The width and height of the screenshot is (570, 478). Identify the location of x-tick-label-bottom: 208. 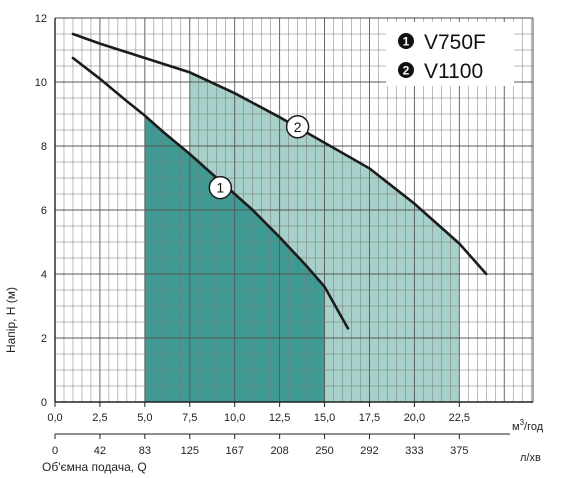
(279, 451).